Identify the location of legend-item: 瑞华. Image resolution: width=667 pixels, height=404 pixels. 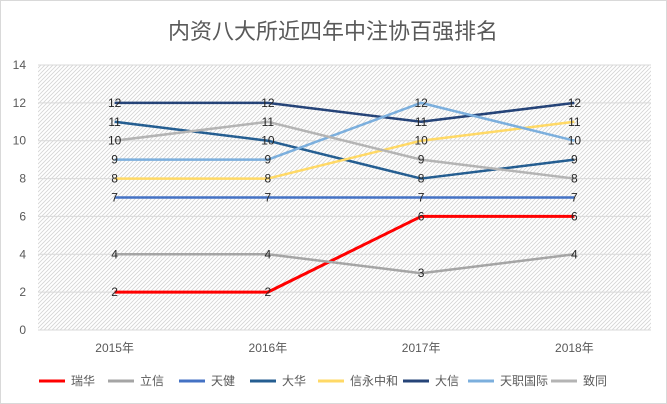
(67, 381).